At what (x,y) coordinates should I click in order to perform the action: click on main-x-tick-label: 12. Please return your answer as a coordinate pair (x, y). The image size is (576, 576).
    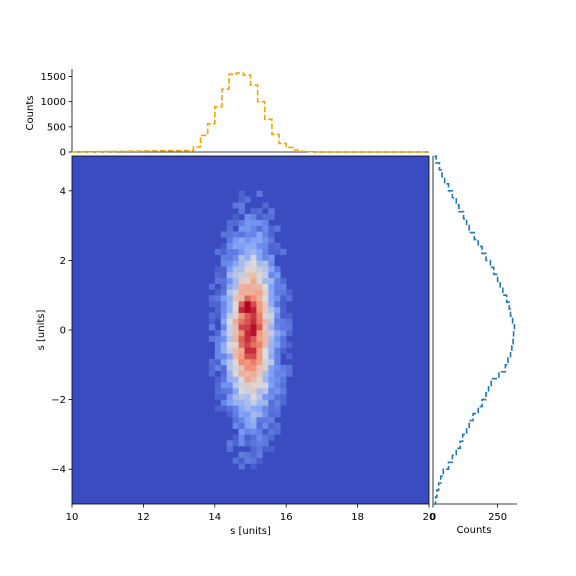
    Looking at the image, I should click on (143, 517).